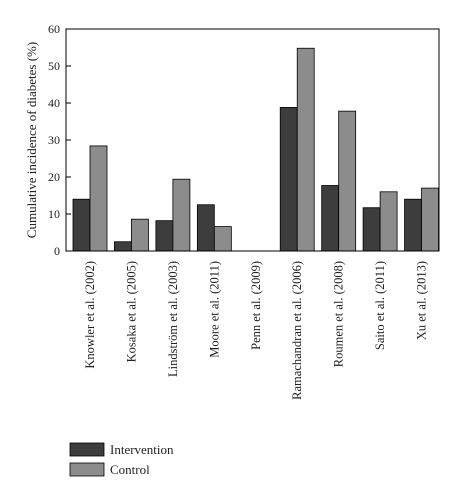 The image size is (458, 500). Describe the element at coordinates (256, 305) in the screenshot. I see `x-tick-label-4: Penn et al. (2009)` at that location.